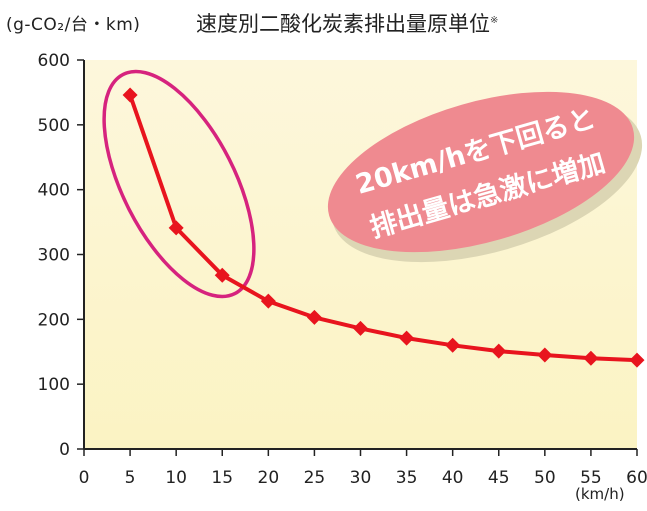 The height and width of the screenshot is (511, 647). What do you see at coordinates (54, 61) in the screenshot?
I see `y-tick-label: 600` at bounding box center [54, 61].